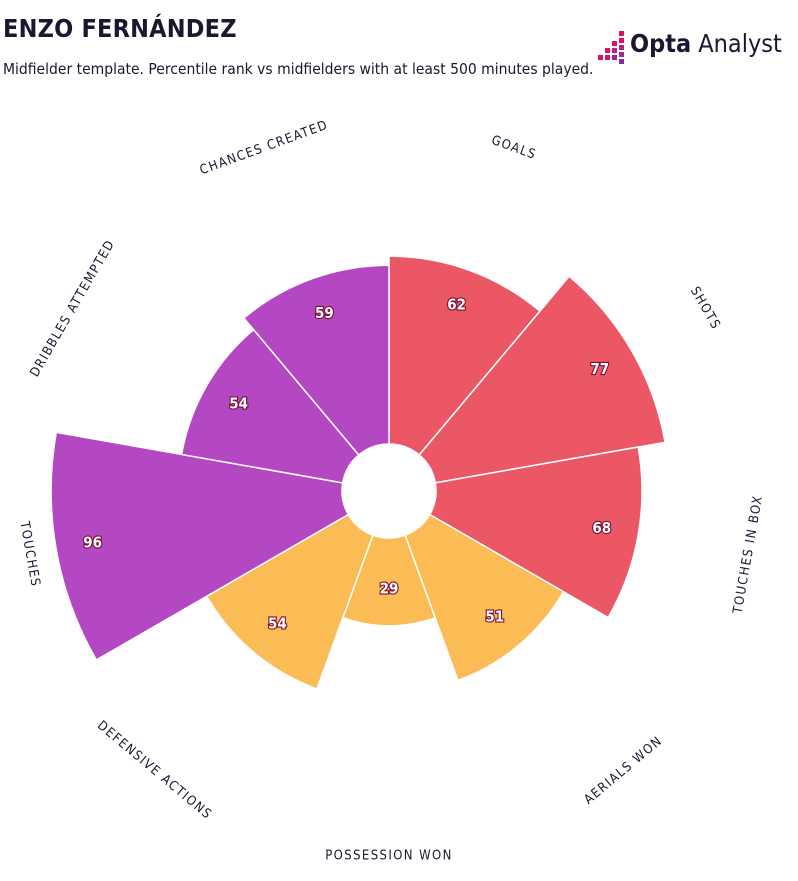  I want to click on value-label-aerials-won: 51, so click(494, 617).